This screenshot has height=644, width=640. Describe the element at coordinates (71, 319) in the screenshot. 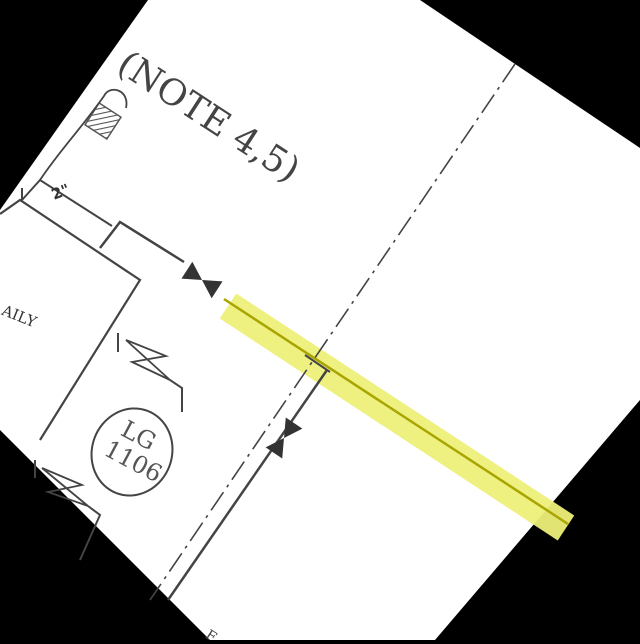

I see `instrument-panel-outline` at that location.